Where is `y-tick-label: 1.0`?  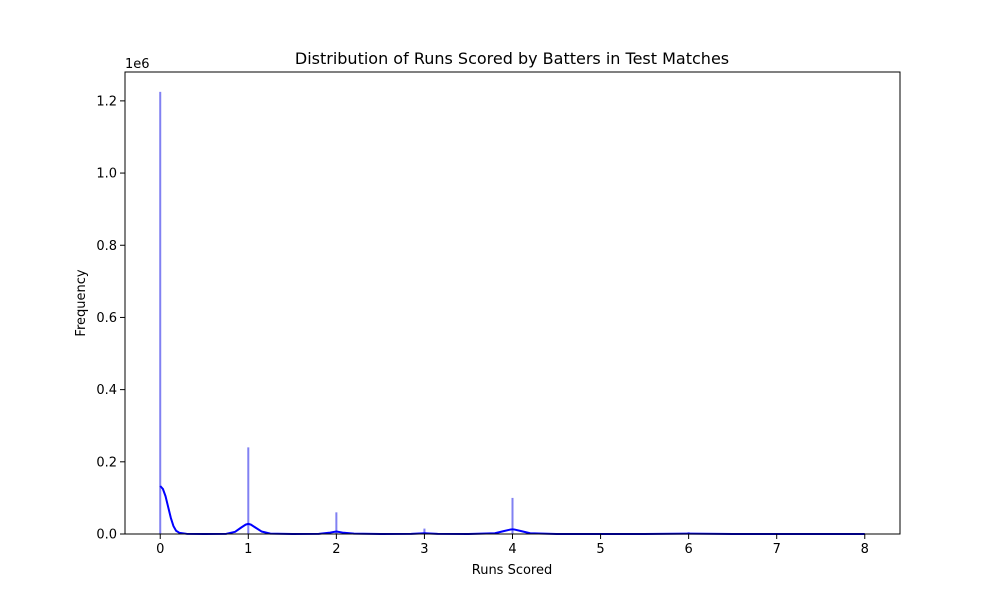 y-tick-label: 1.0 is located at coordinates (106, 174).